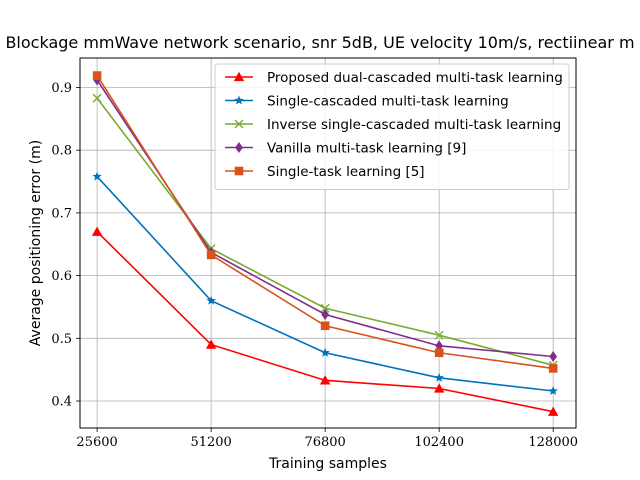 This screenshot has width=640, height=480. What do you see at coordinates (324, 442) in the screenshot?
I see `x-tick-label: 76800` at bounding box center [324, 442].